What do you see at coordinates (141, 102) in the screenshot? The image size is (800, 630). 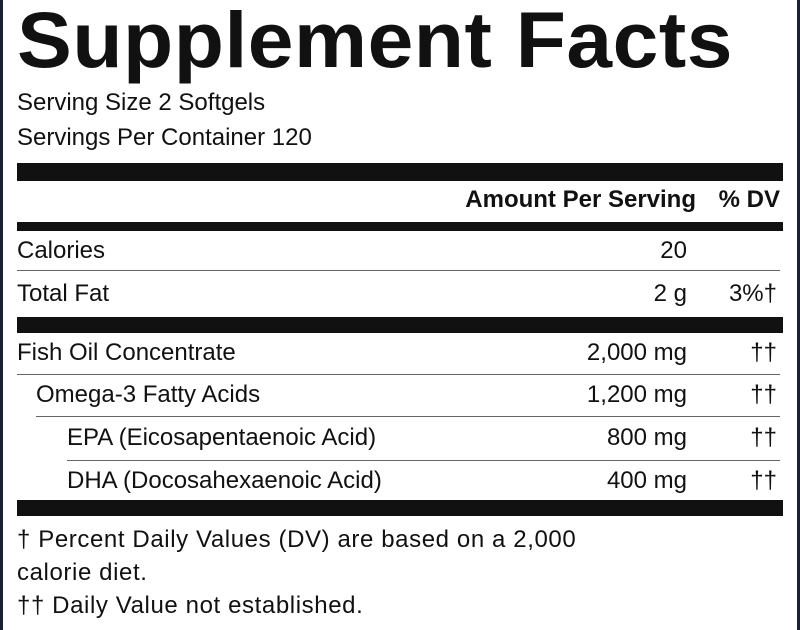 I see `serving-size: Serving Size 2 Softgels` at bounding box center [141, 102].